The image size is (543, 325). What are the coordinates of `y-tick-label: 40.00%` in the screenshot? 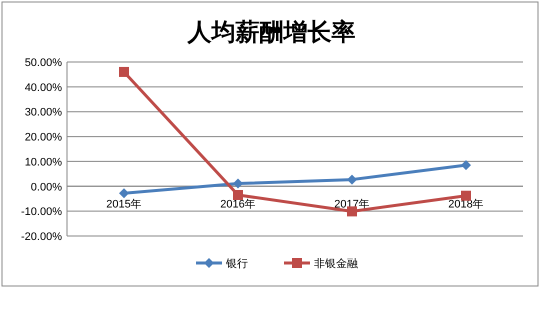 It's located at (43, 88).